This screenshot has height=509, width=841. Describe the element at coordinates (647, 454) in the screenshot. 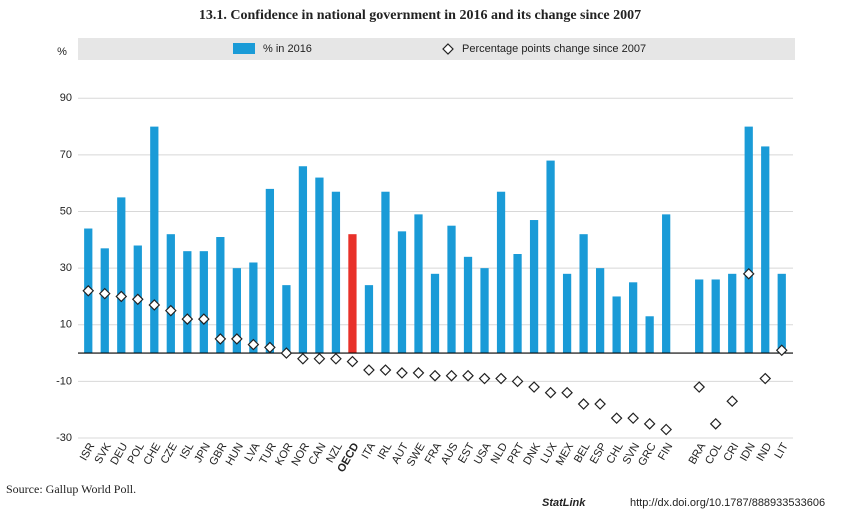

I see `x-tick-label: GRC` at that location.